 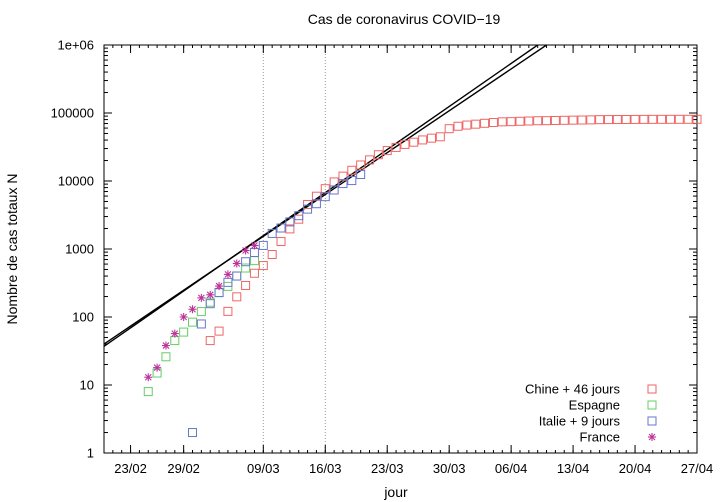 What do you see at coordinates (600, 437) in the screenshot?
I see `legend-label: France` at bounding box center [600, 437].